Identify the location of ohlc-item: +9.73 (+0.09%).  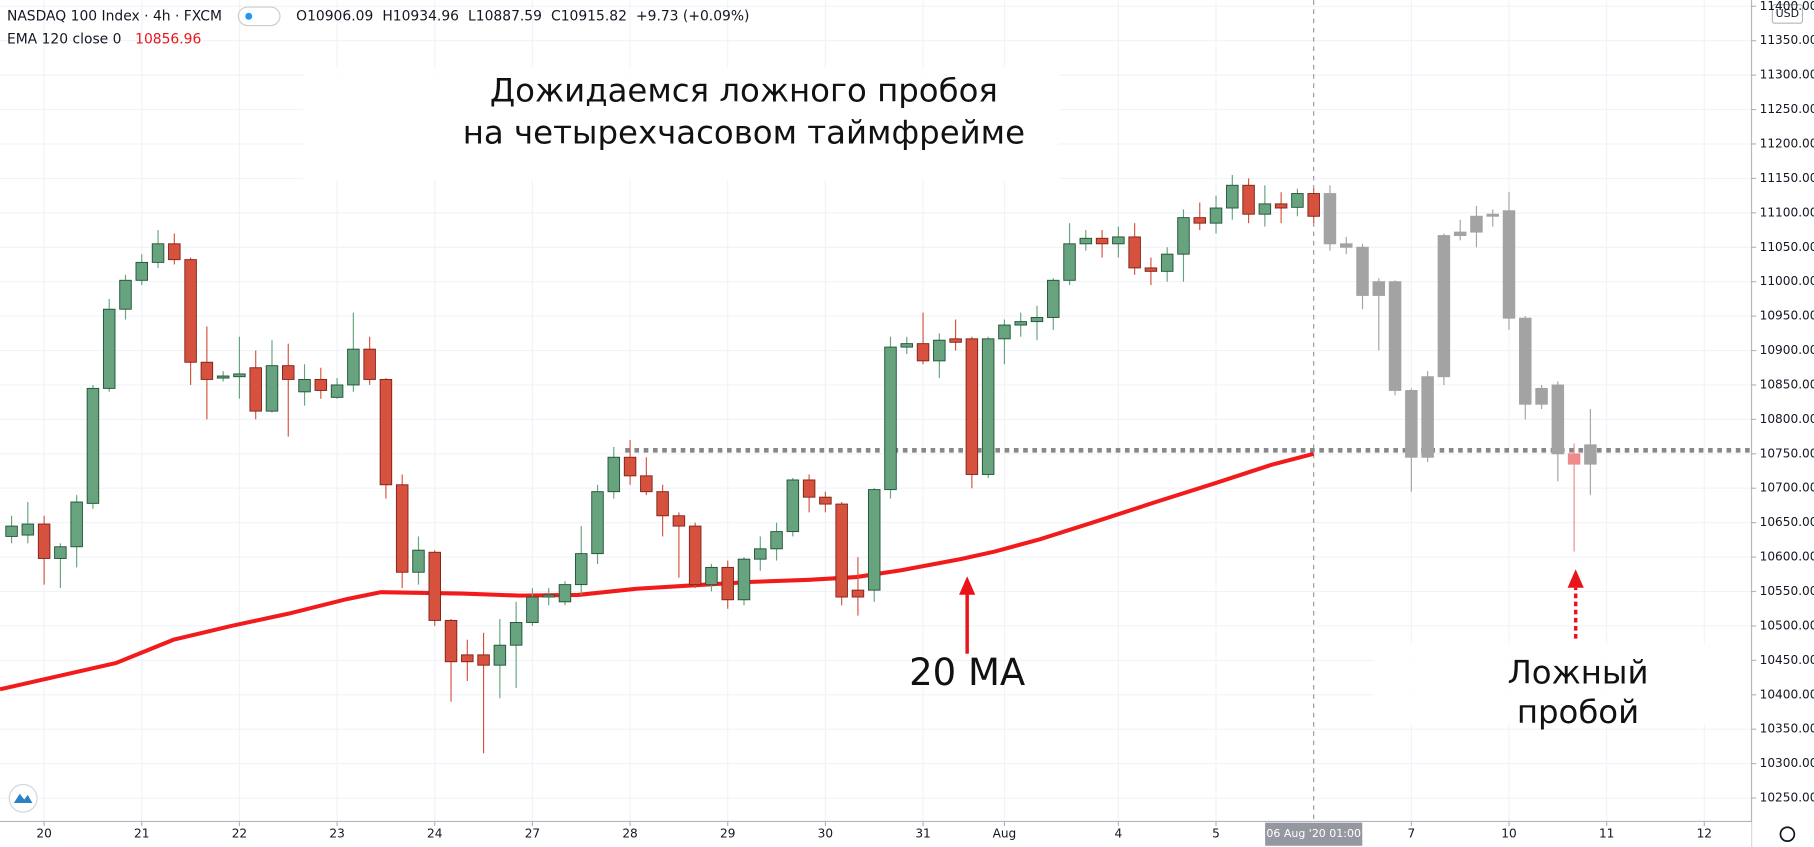
(692, 16).